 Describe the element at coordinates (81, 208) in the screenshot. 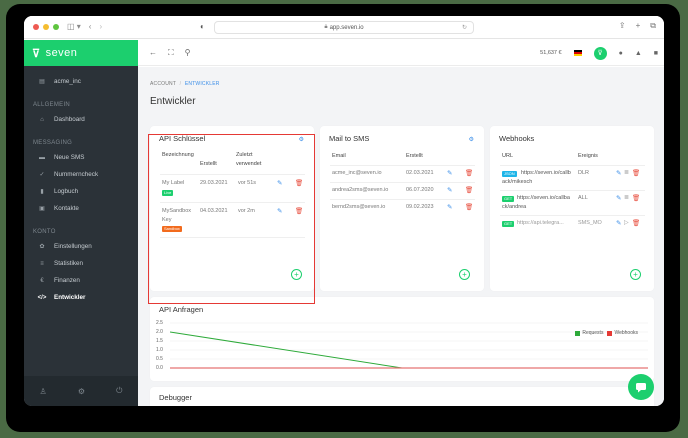

I see `sidebar-item-kontakte: ▣ Kontakte` at that location.